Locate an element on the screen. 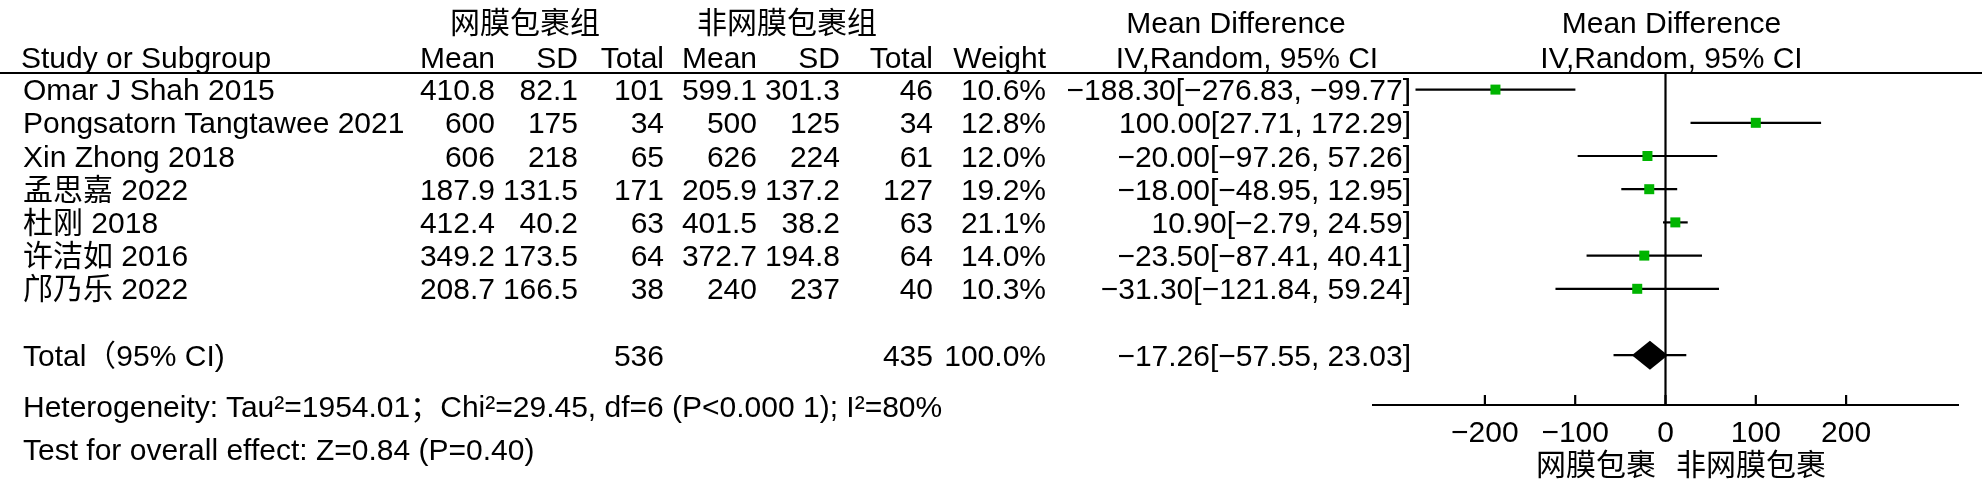  text: 12.0% is located at coordinates (1003, 156).